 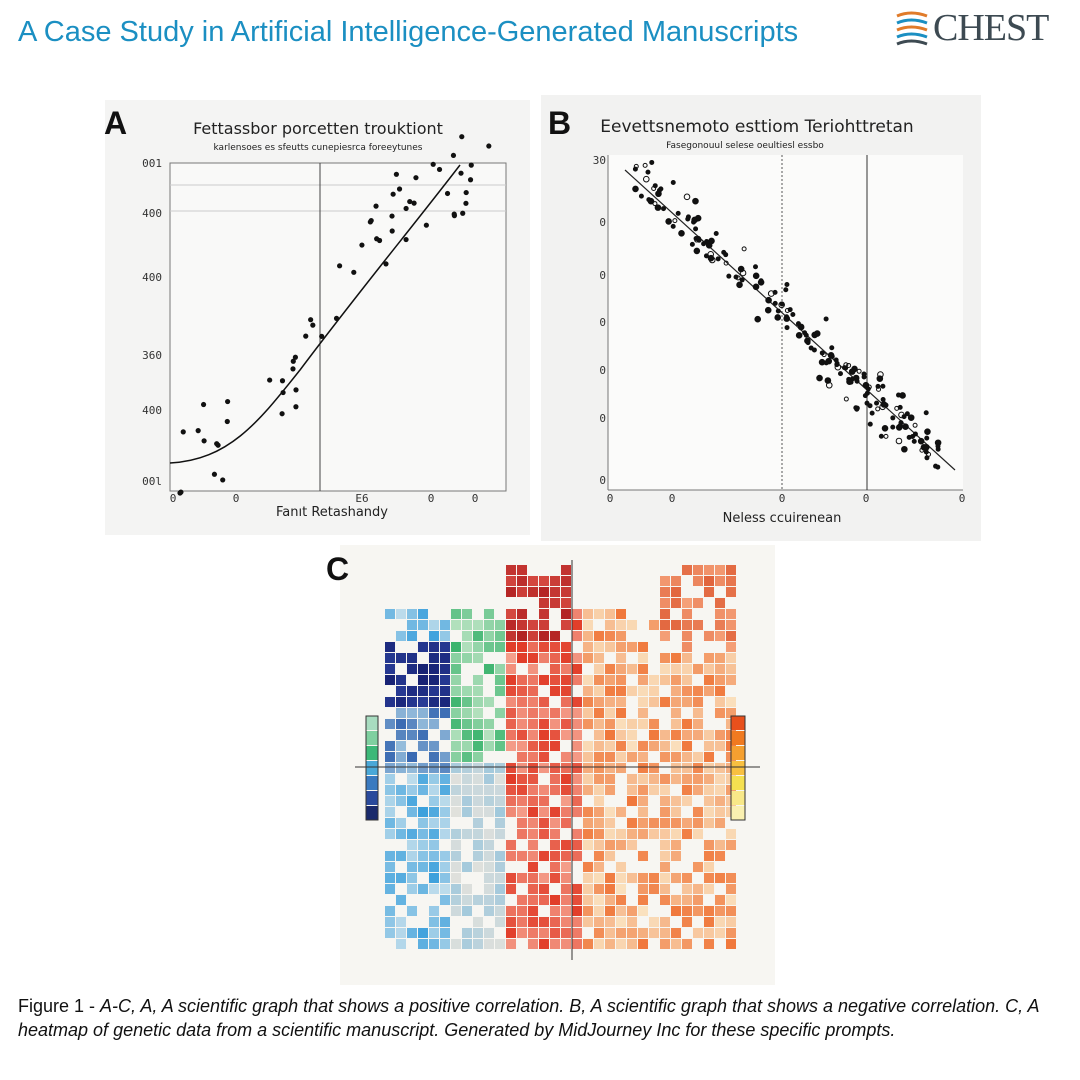 I want to click on y-tick-label: 360, so click(x=152, y=355).